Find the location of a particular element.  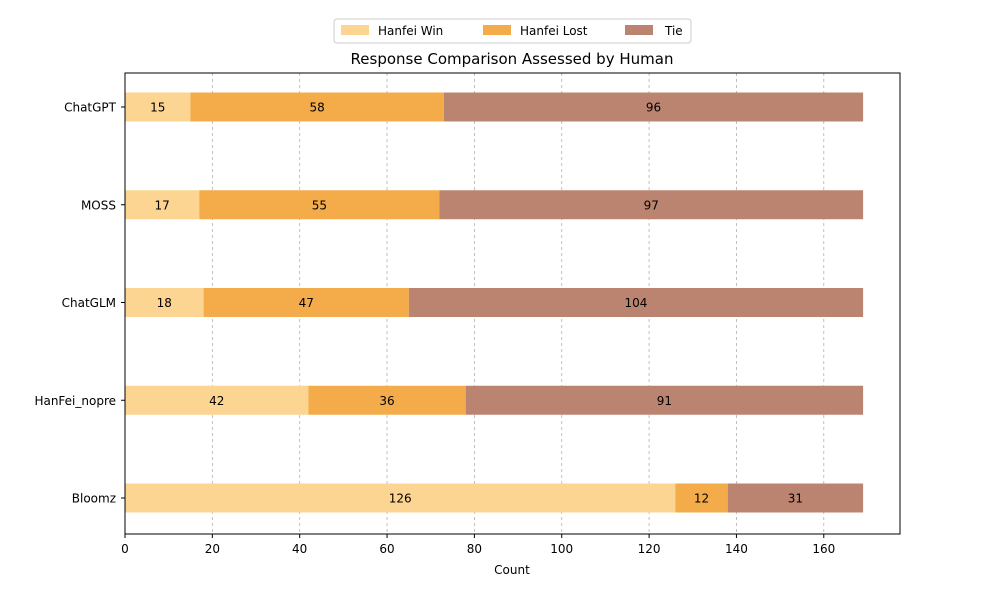

data-label: 12 is located at coordinates (701, 499).